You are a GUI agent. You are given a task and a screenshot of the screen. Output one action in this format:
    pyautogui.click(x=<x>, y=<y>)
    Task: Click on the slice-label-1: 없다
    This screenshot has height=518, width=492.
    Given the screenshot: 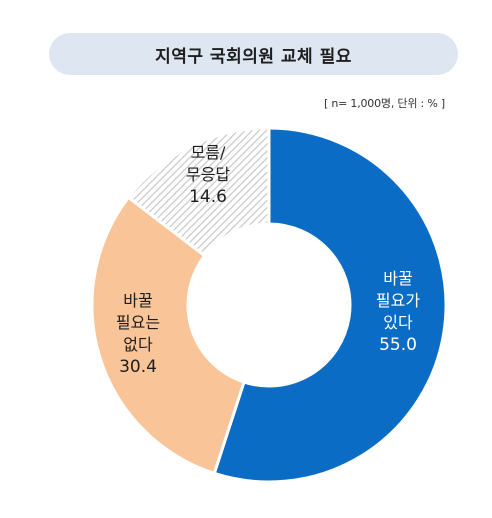 What is the action you would take?
    pyautogui.click(x=138, y=344)
    